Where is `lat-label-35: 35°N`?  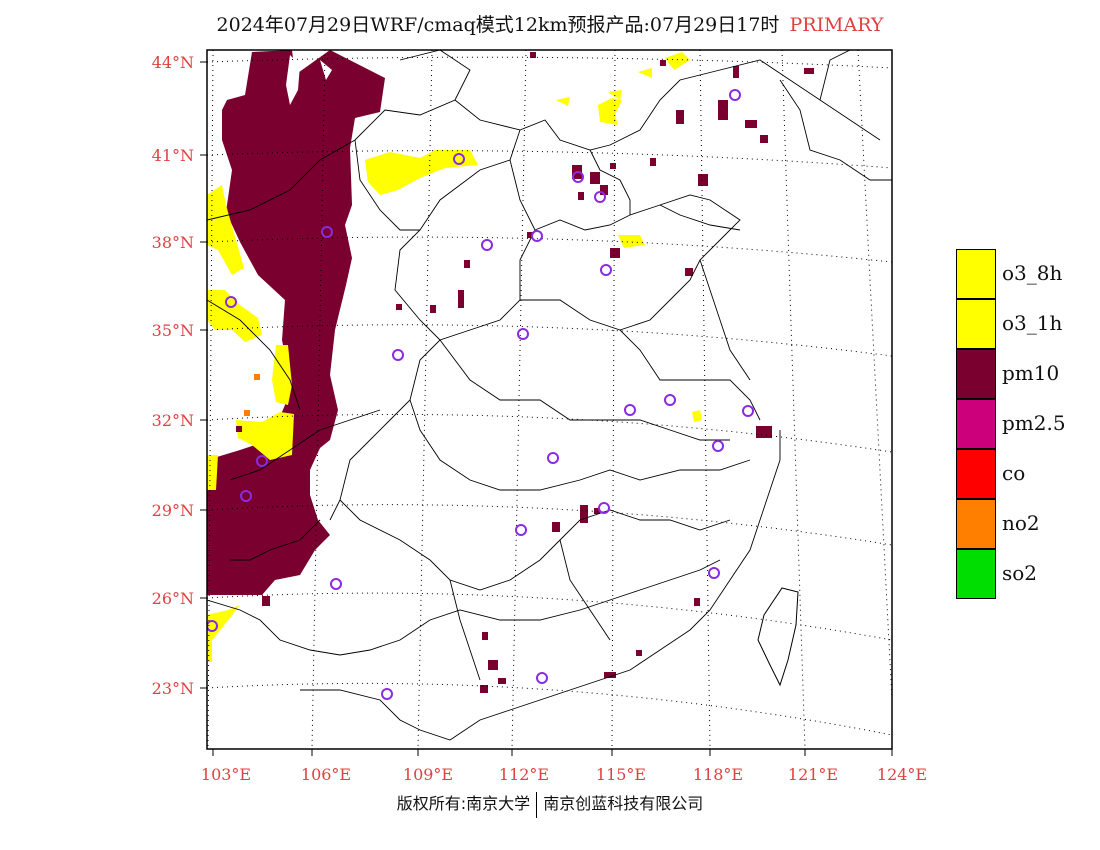 lat-label-35: 35°N is located at coordinates (173, 330).